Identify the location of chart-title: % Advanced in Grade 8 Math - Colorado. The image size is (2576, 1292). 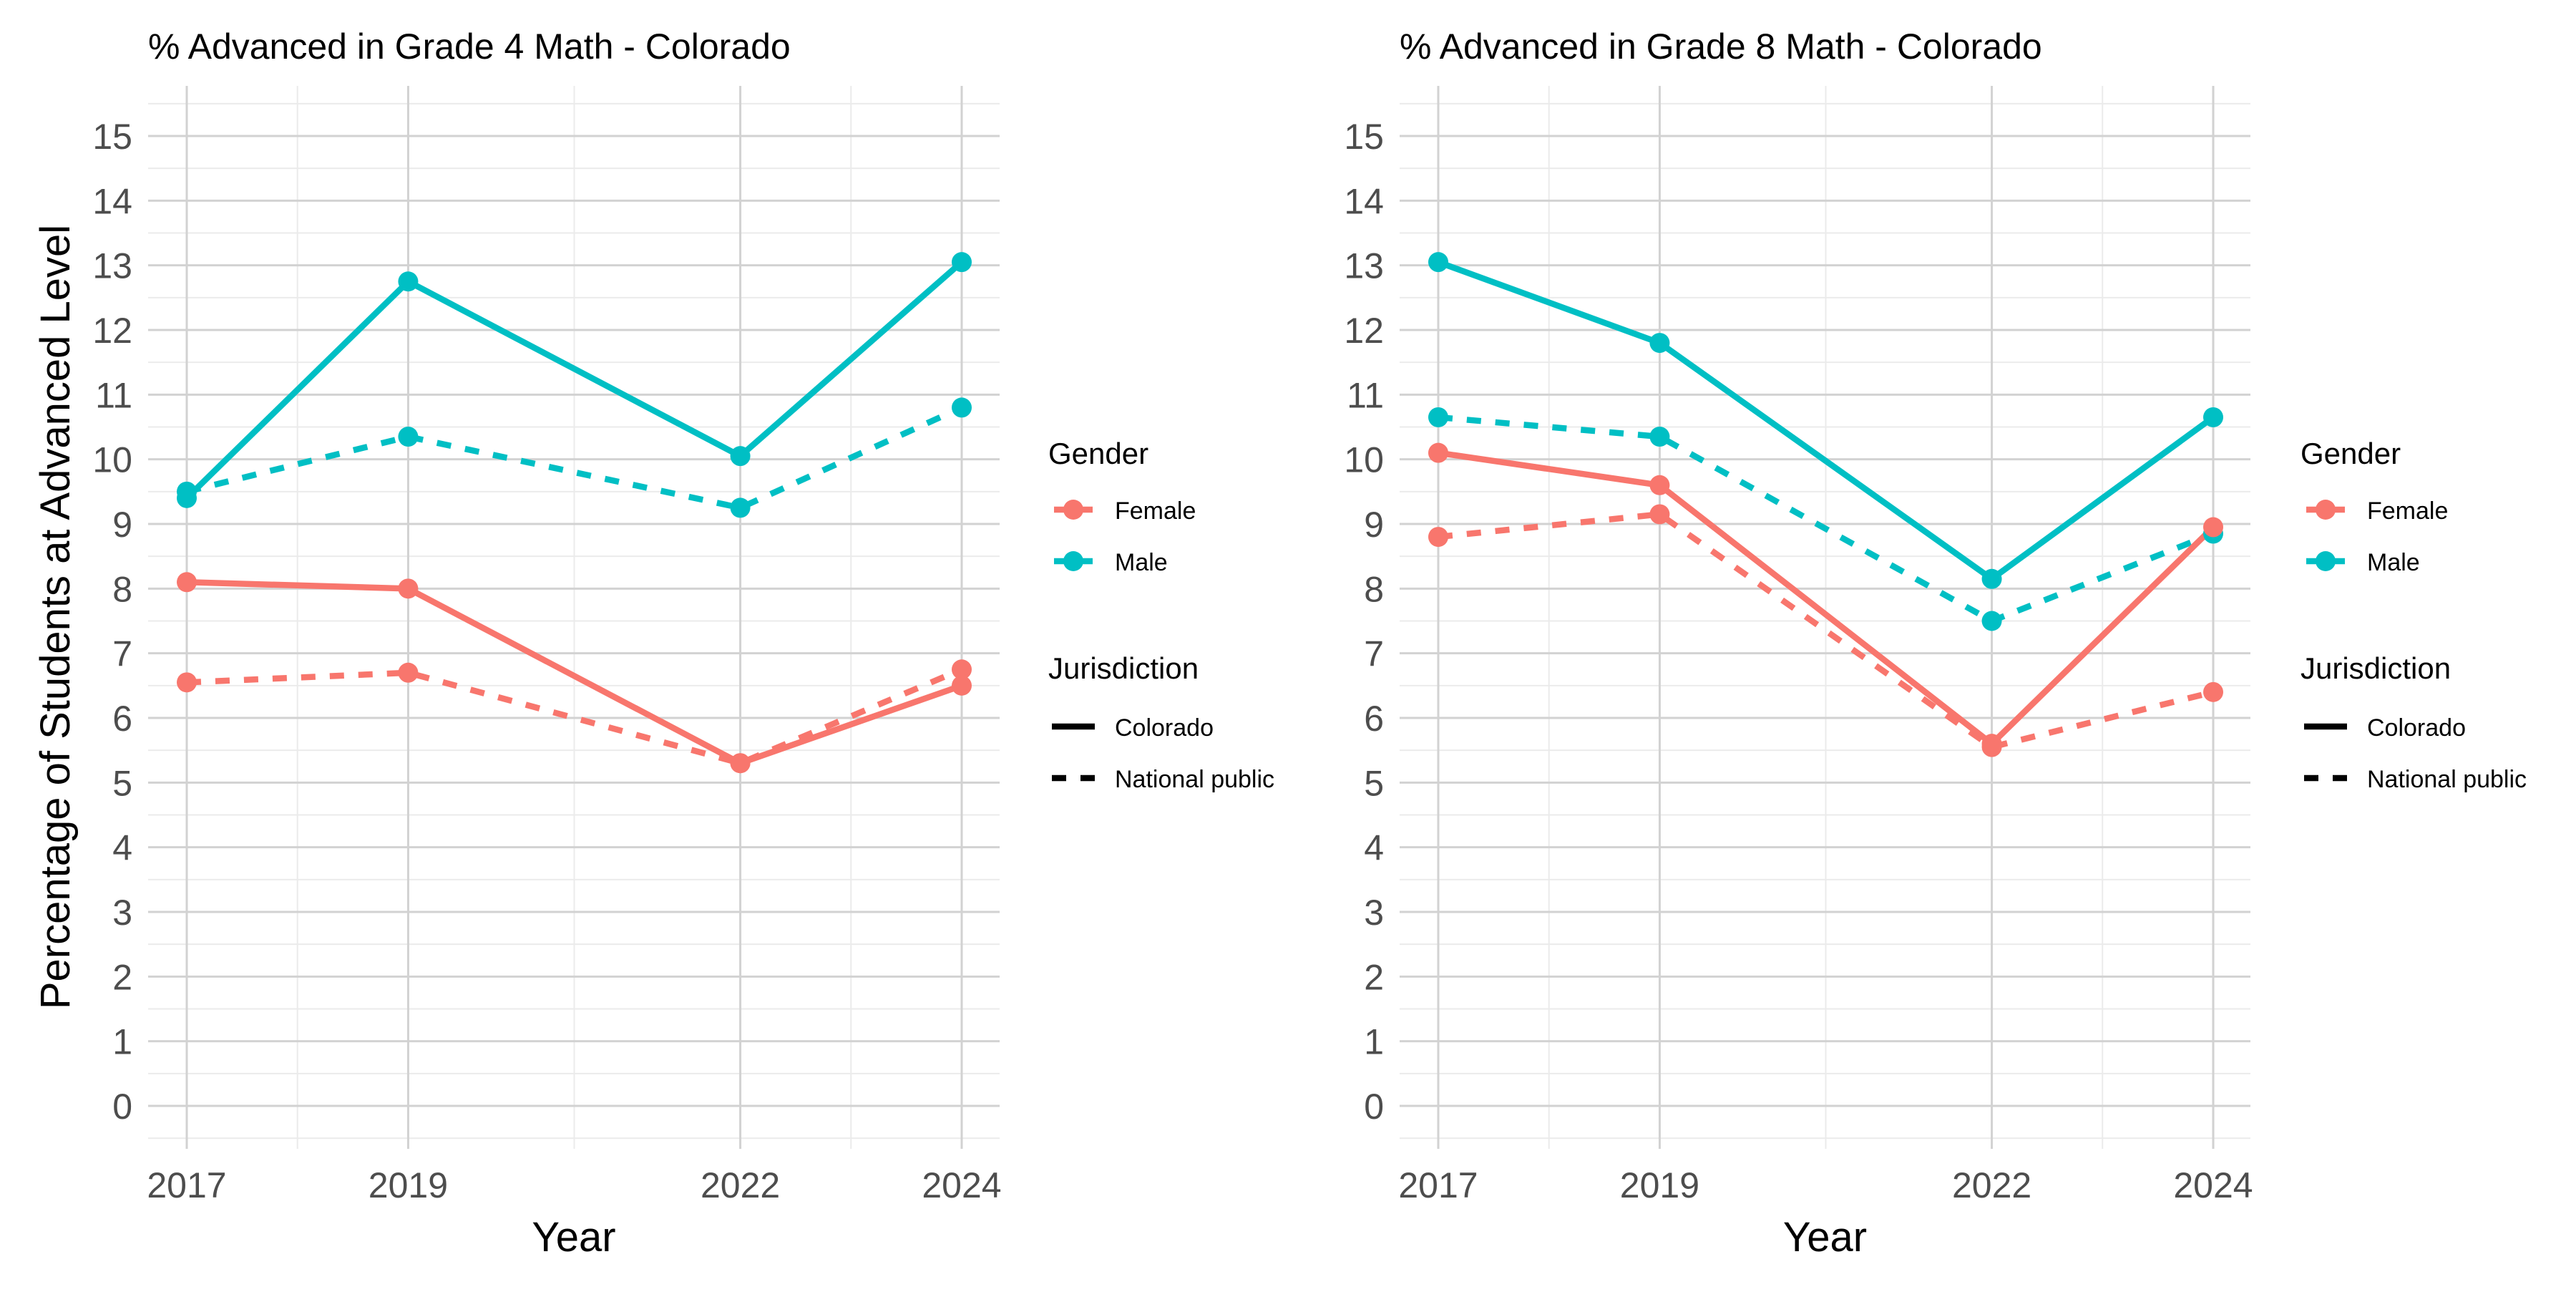
(1721, 46).